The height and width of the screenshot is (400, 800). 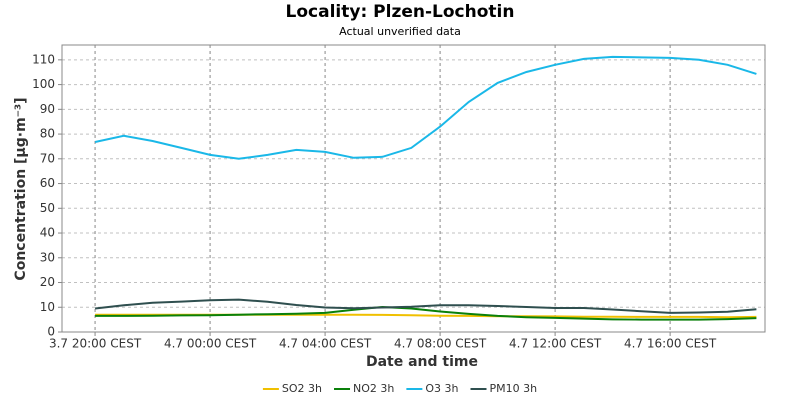 What do you see at coordinates (373, 388) in the screenshot?
I see `legend-label: NO2 3h` at bounding box center [373, 388].